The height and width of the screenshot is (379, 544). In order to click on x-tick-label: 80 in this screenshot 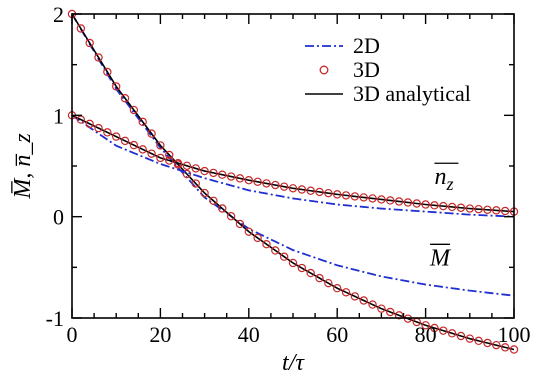, I will do `click(426, 334)`.